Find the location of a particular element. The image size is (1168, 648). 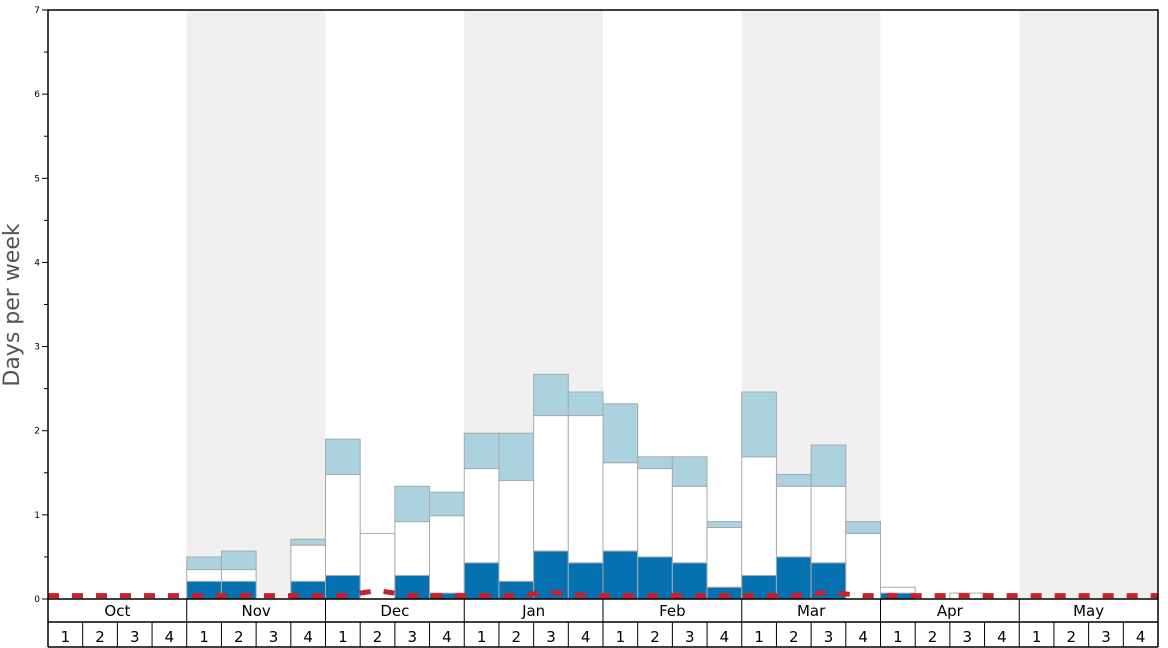

bar-week-12-white is located at coordinates (447, 554).